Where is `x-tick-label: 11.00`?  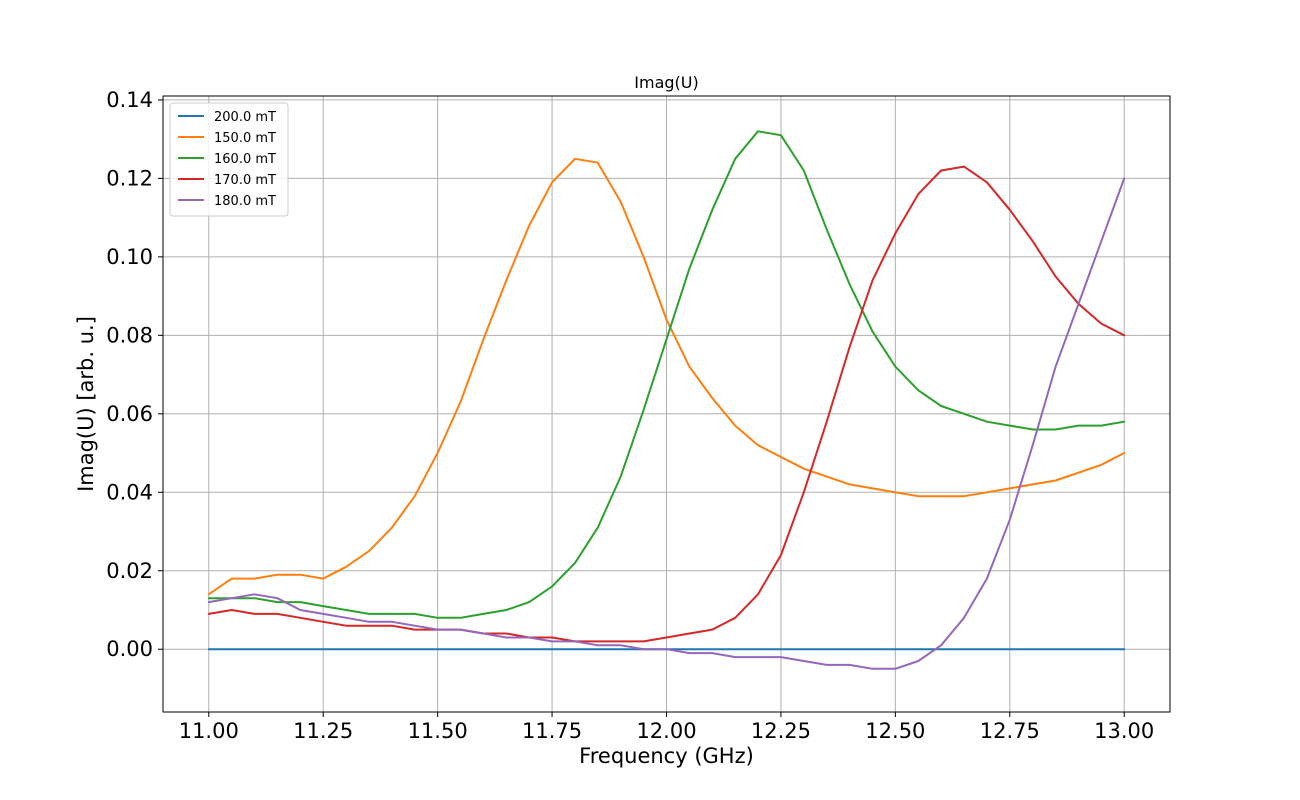 x-tick-label: 11.00 is located at coordinates (209, 731).